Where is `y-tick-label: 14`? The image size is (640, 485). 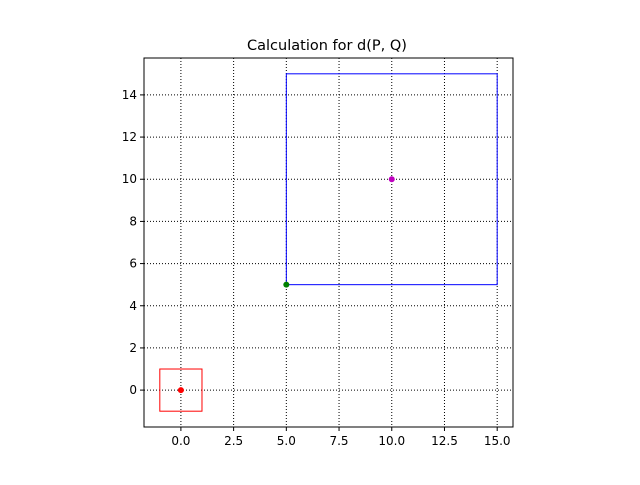 y-tick-label: 14 is located at coordinates (129, 95).